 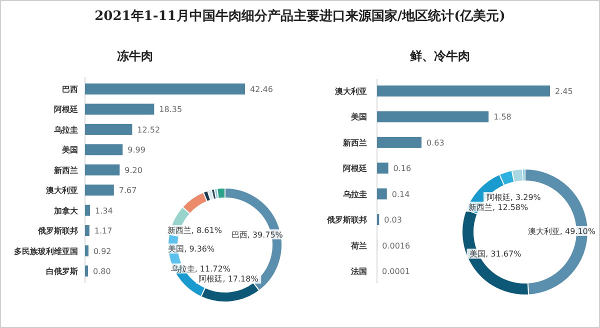 What do you see at coordinates (70, 89) in the screenshot?
I see `y-tick-label: 巴西` at bounding box center [70, 89].